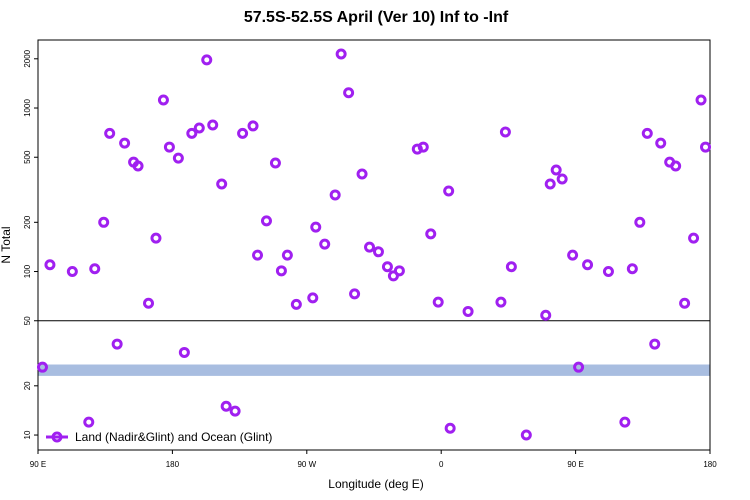 The height and width of the screenshot is (500, 750). I want to click on y-tick-label: 20, so click(27, 385).